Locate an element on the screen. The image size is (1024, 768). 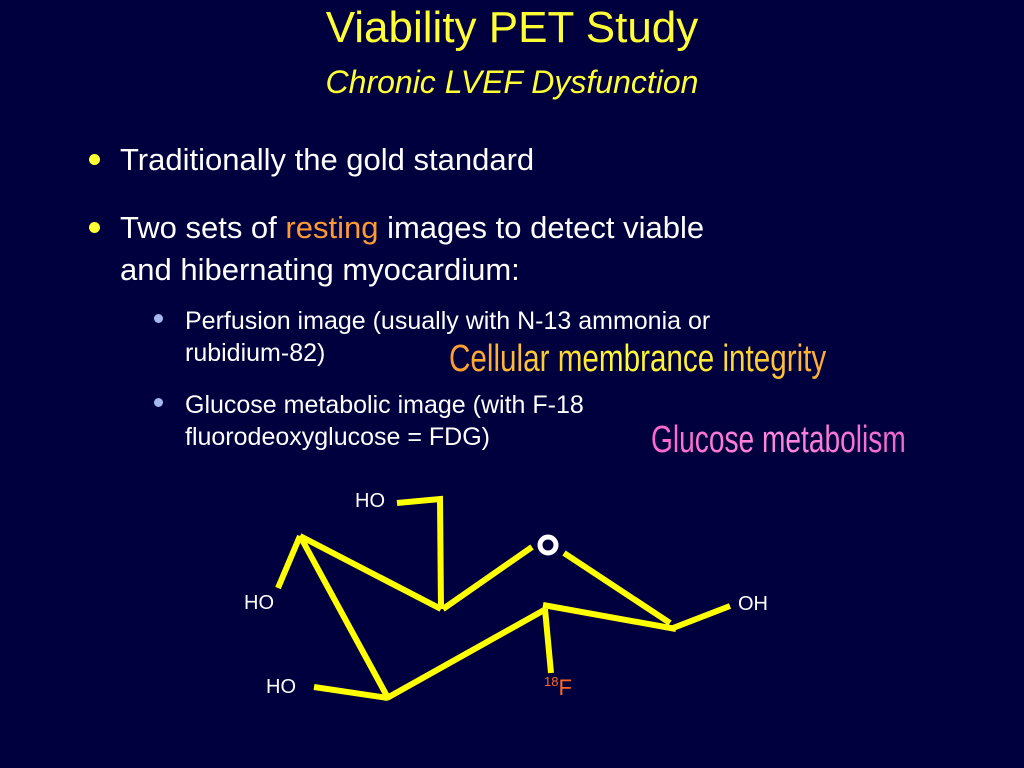
bond-c3-c2 is located at coordinates (466, 653).